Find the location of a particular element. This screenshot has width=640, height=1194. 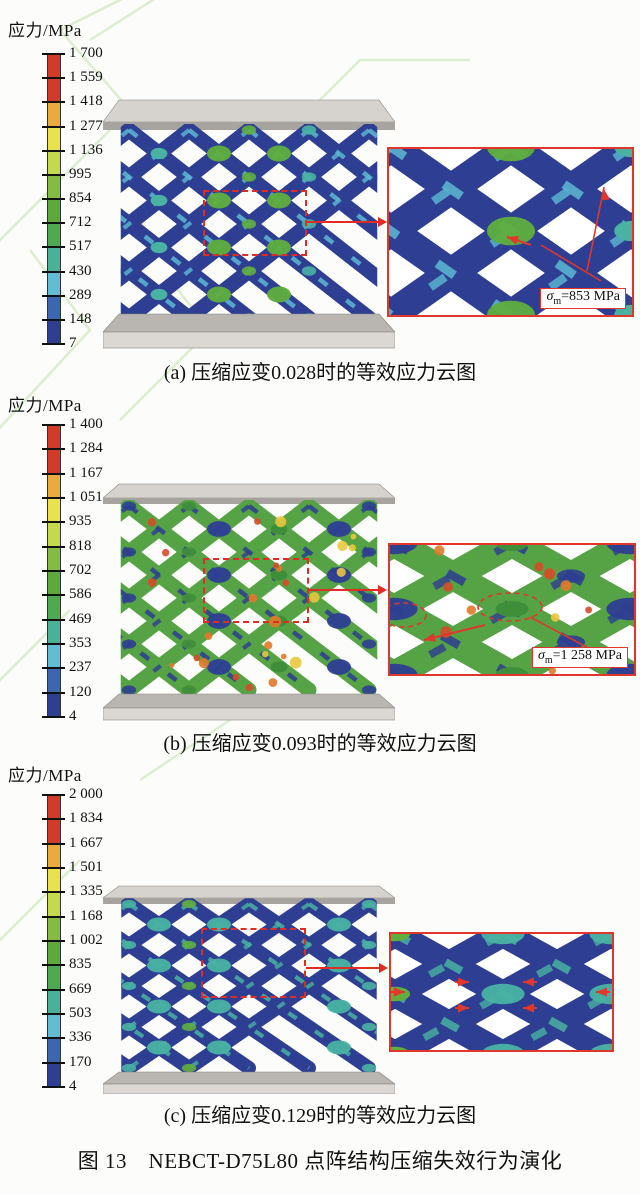

zoom-inset-c is located at coordinates (501, 992).